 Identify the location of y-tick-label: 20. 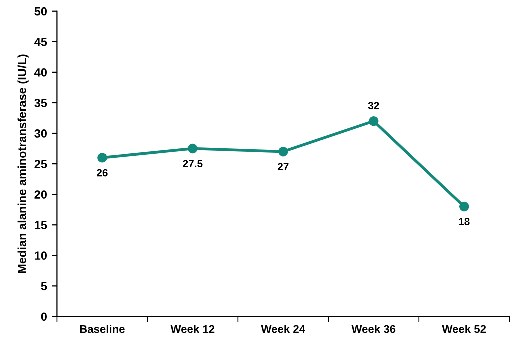
(40, 194).